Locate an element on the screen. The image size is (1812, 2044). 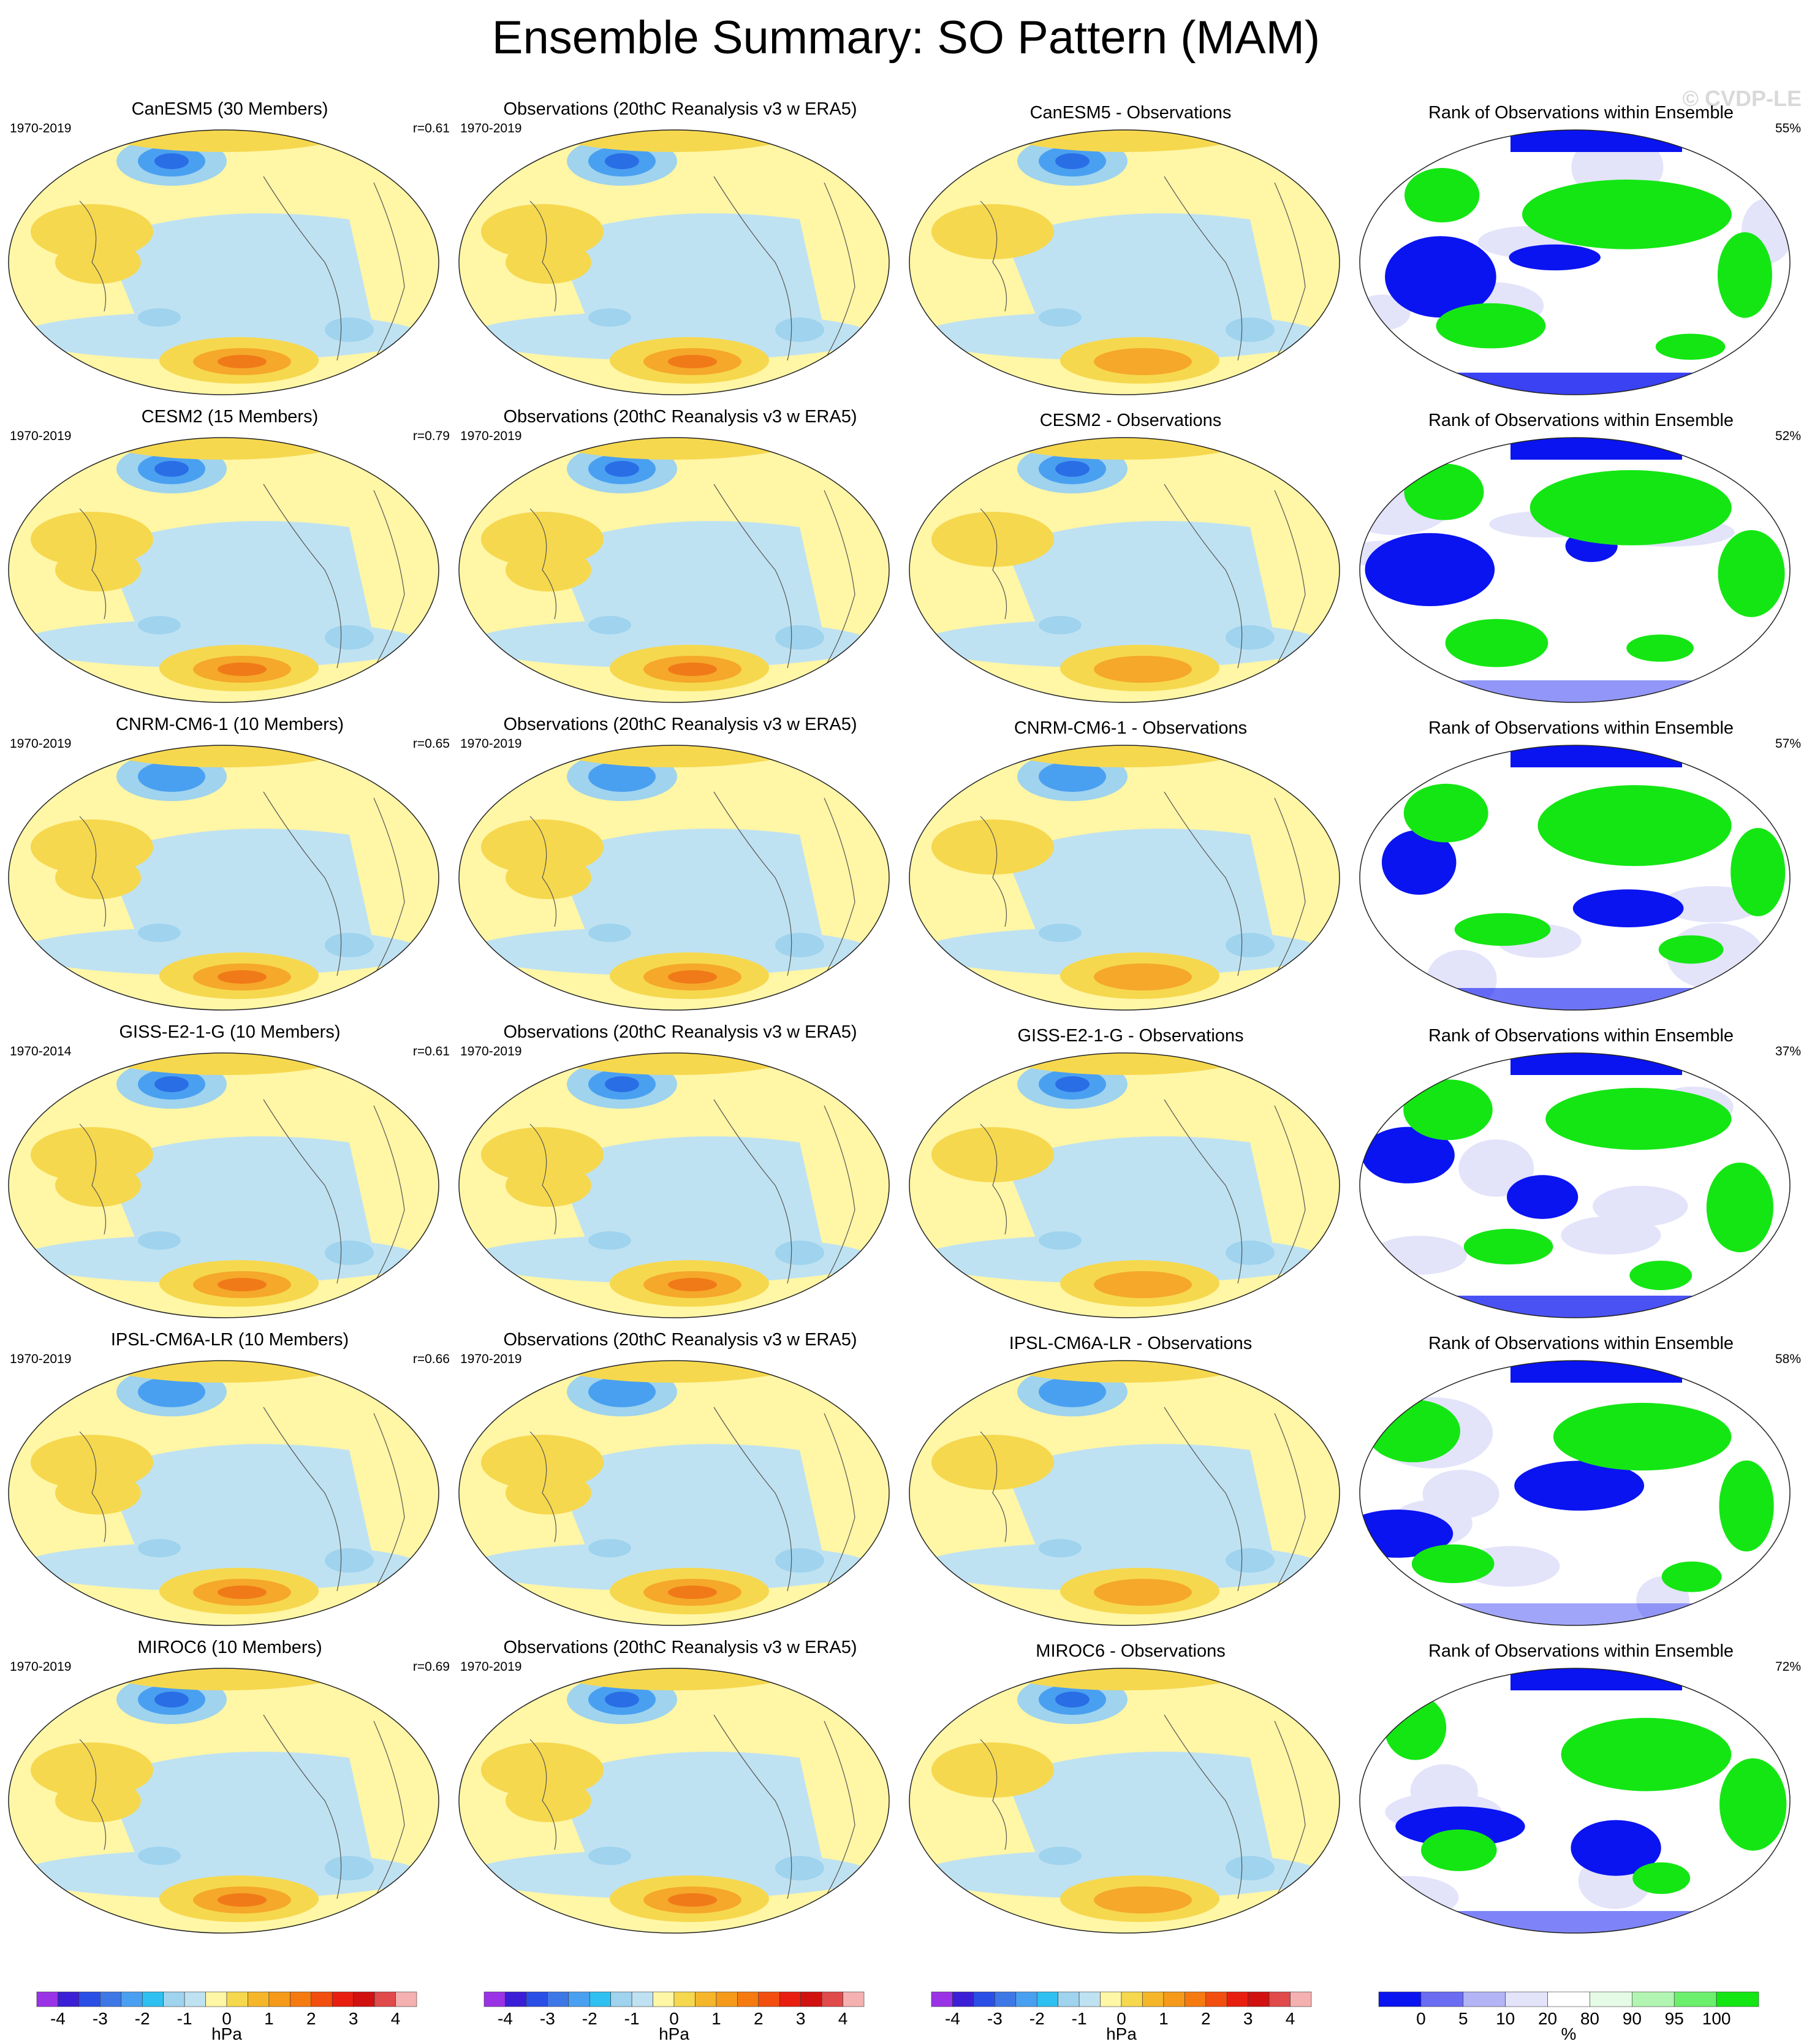
panel-rank-percent: 57% is located at coordinates (1788, 744).